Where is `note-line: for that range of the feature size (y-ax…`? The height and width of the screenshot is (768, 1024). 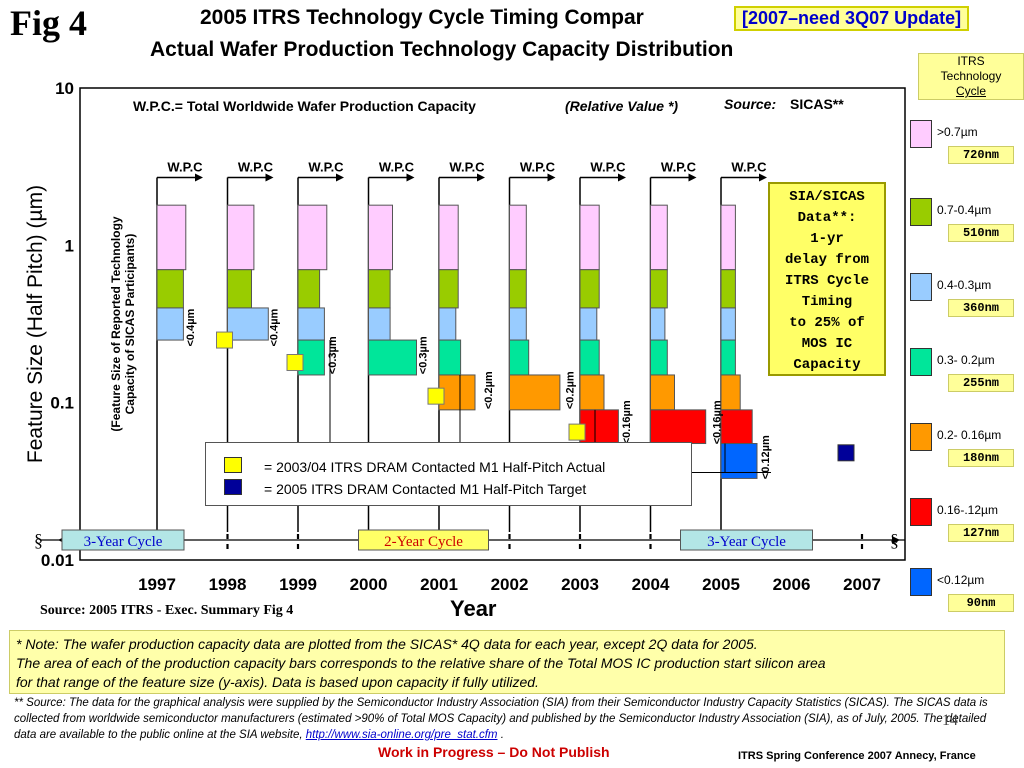 note-line: for that range of the feature size (y-ax… is located at coordinates (277, 682).